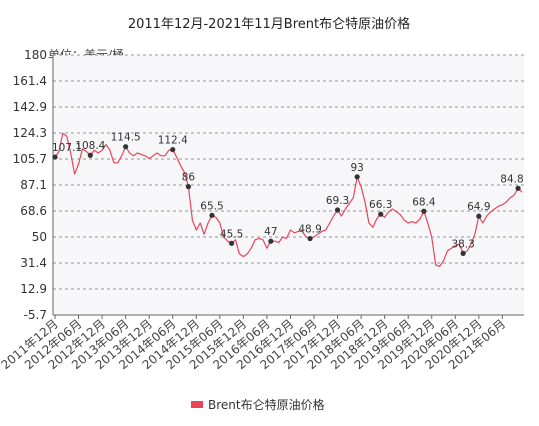 This screenshot has width=539, height=426. Describe the element at coordinates (270, 232) in the screenshot. I see `data-label: 47` at that location.